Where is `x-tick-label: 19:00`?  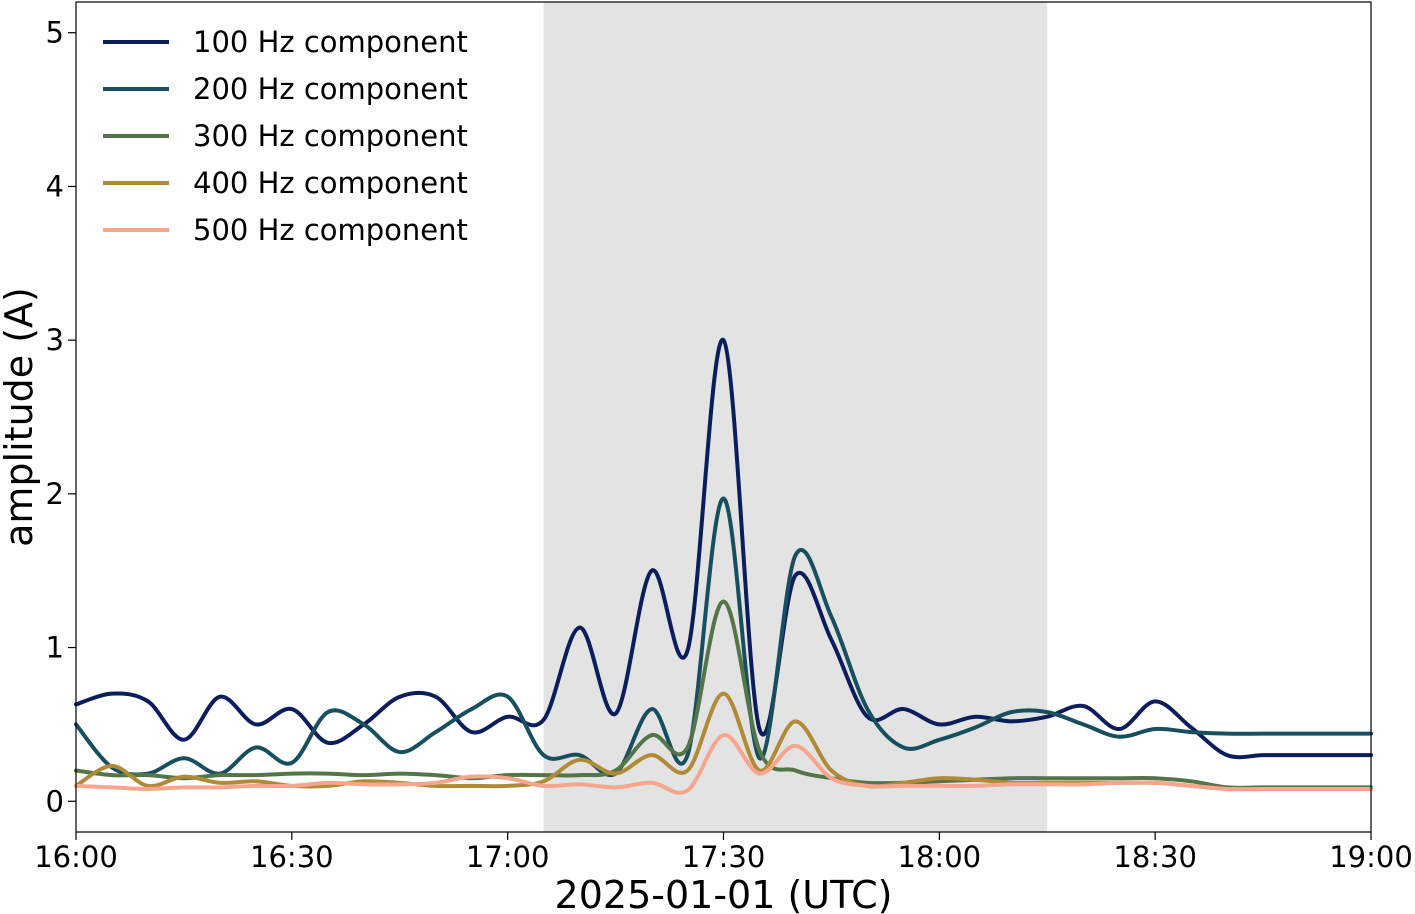 x-tick-label: 19:00 is located at coordinates (1371, 857).